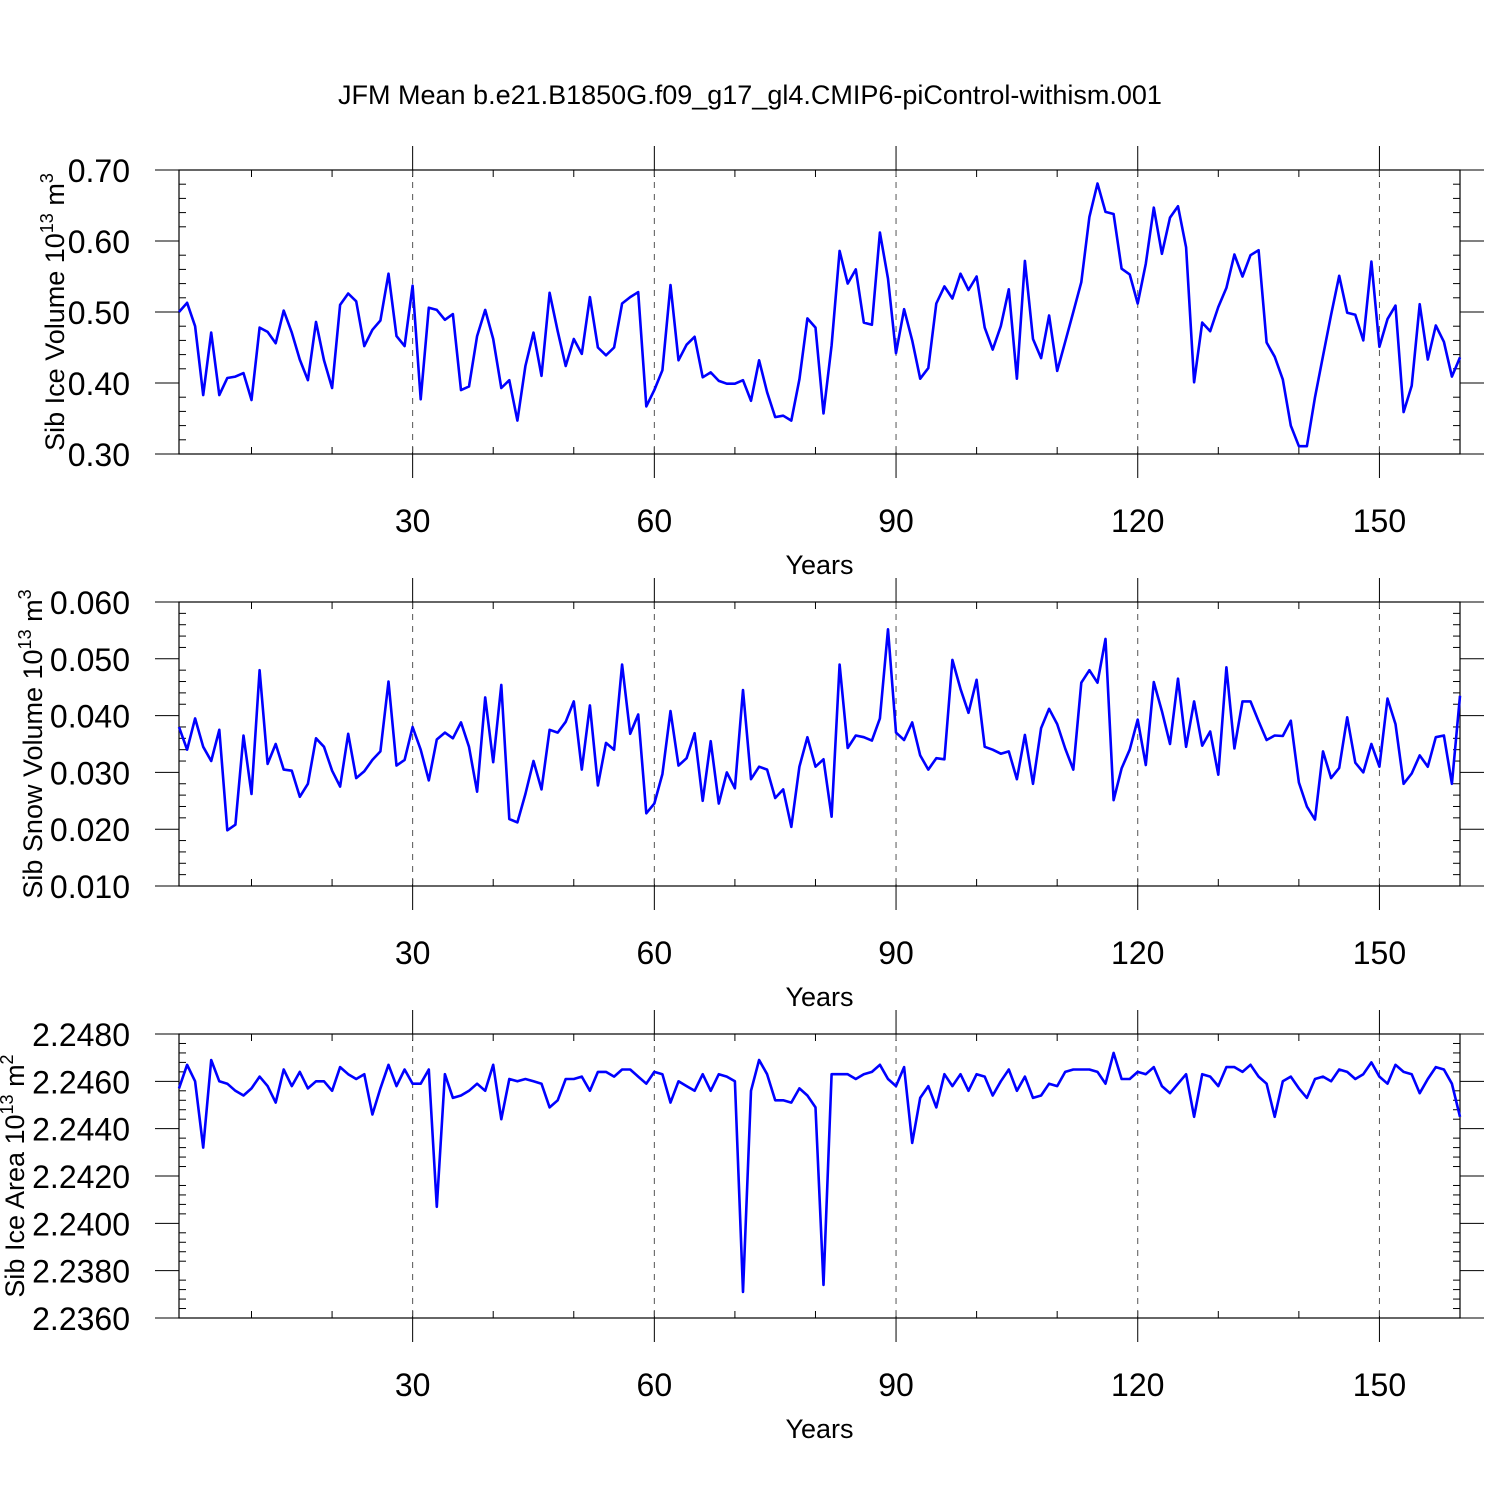 Image resolution: width=1500 pixels, height=1505 pixels. Describe the element at coordinates (99, 242) in the screenshot. I see `y-tick-label: 0.60` at that location.